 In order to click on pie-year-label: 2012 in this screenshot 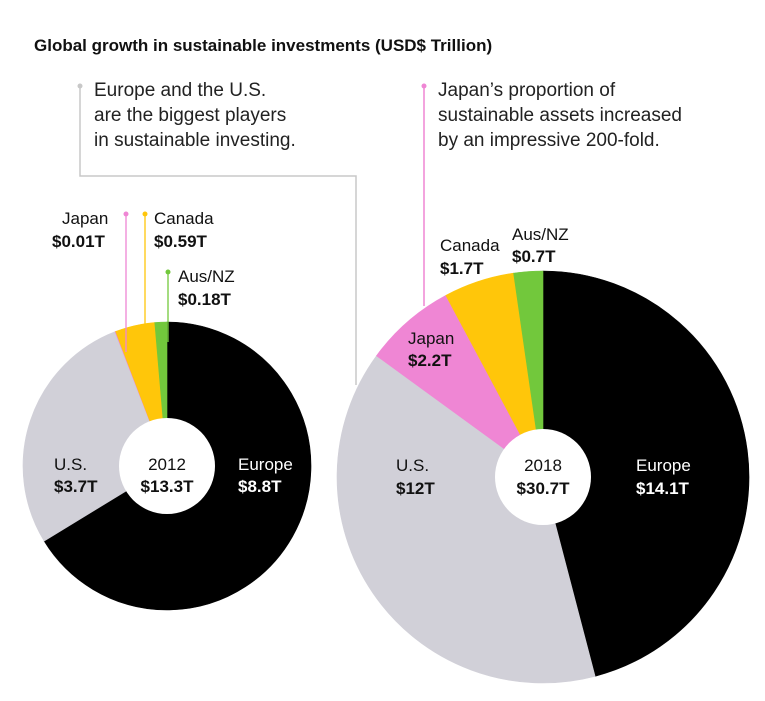, I will do `click(167, 464)`.